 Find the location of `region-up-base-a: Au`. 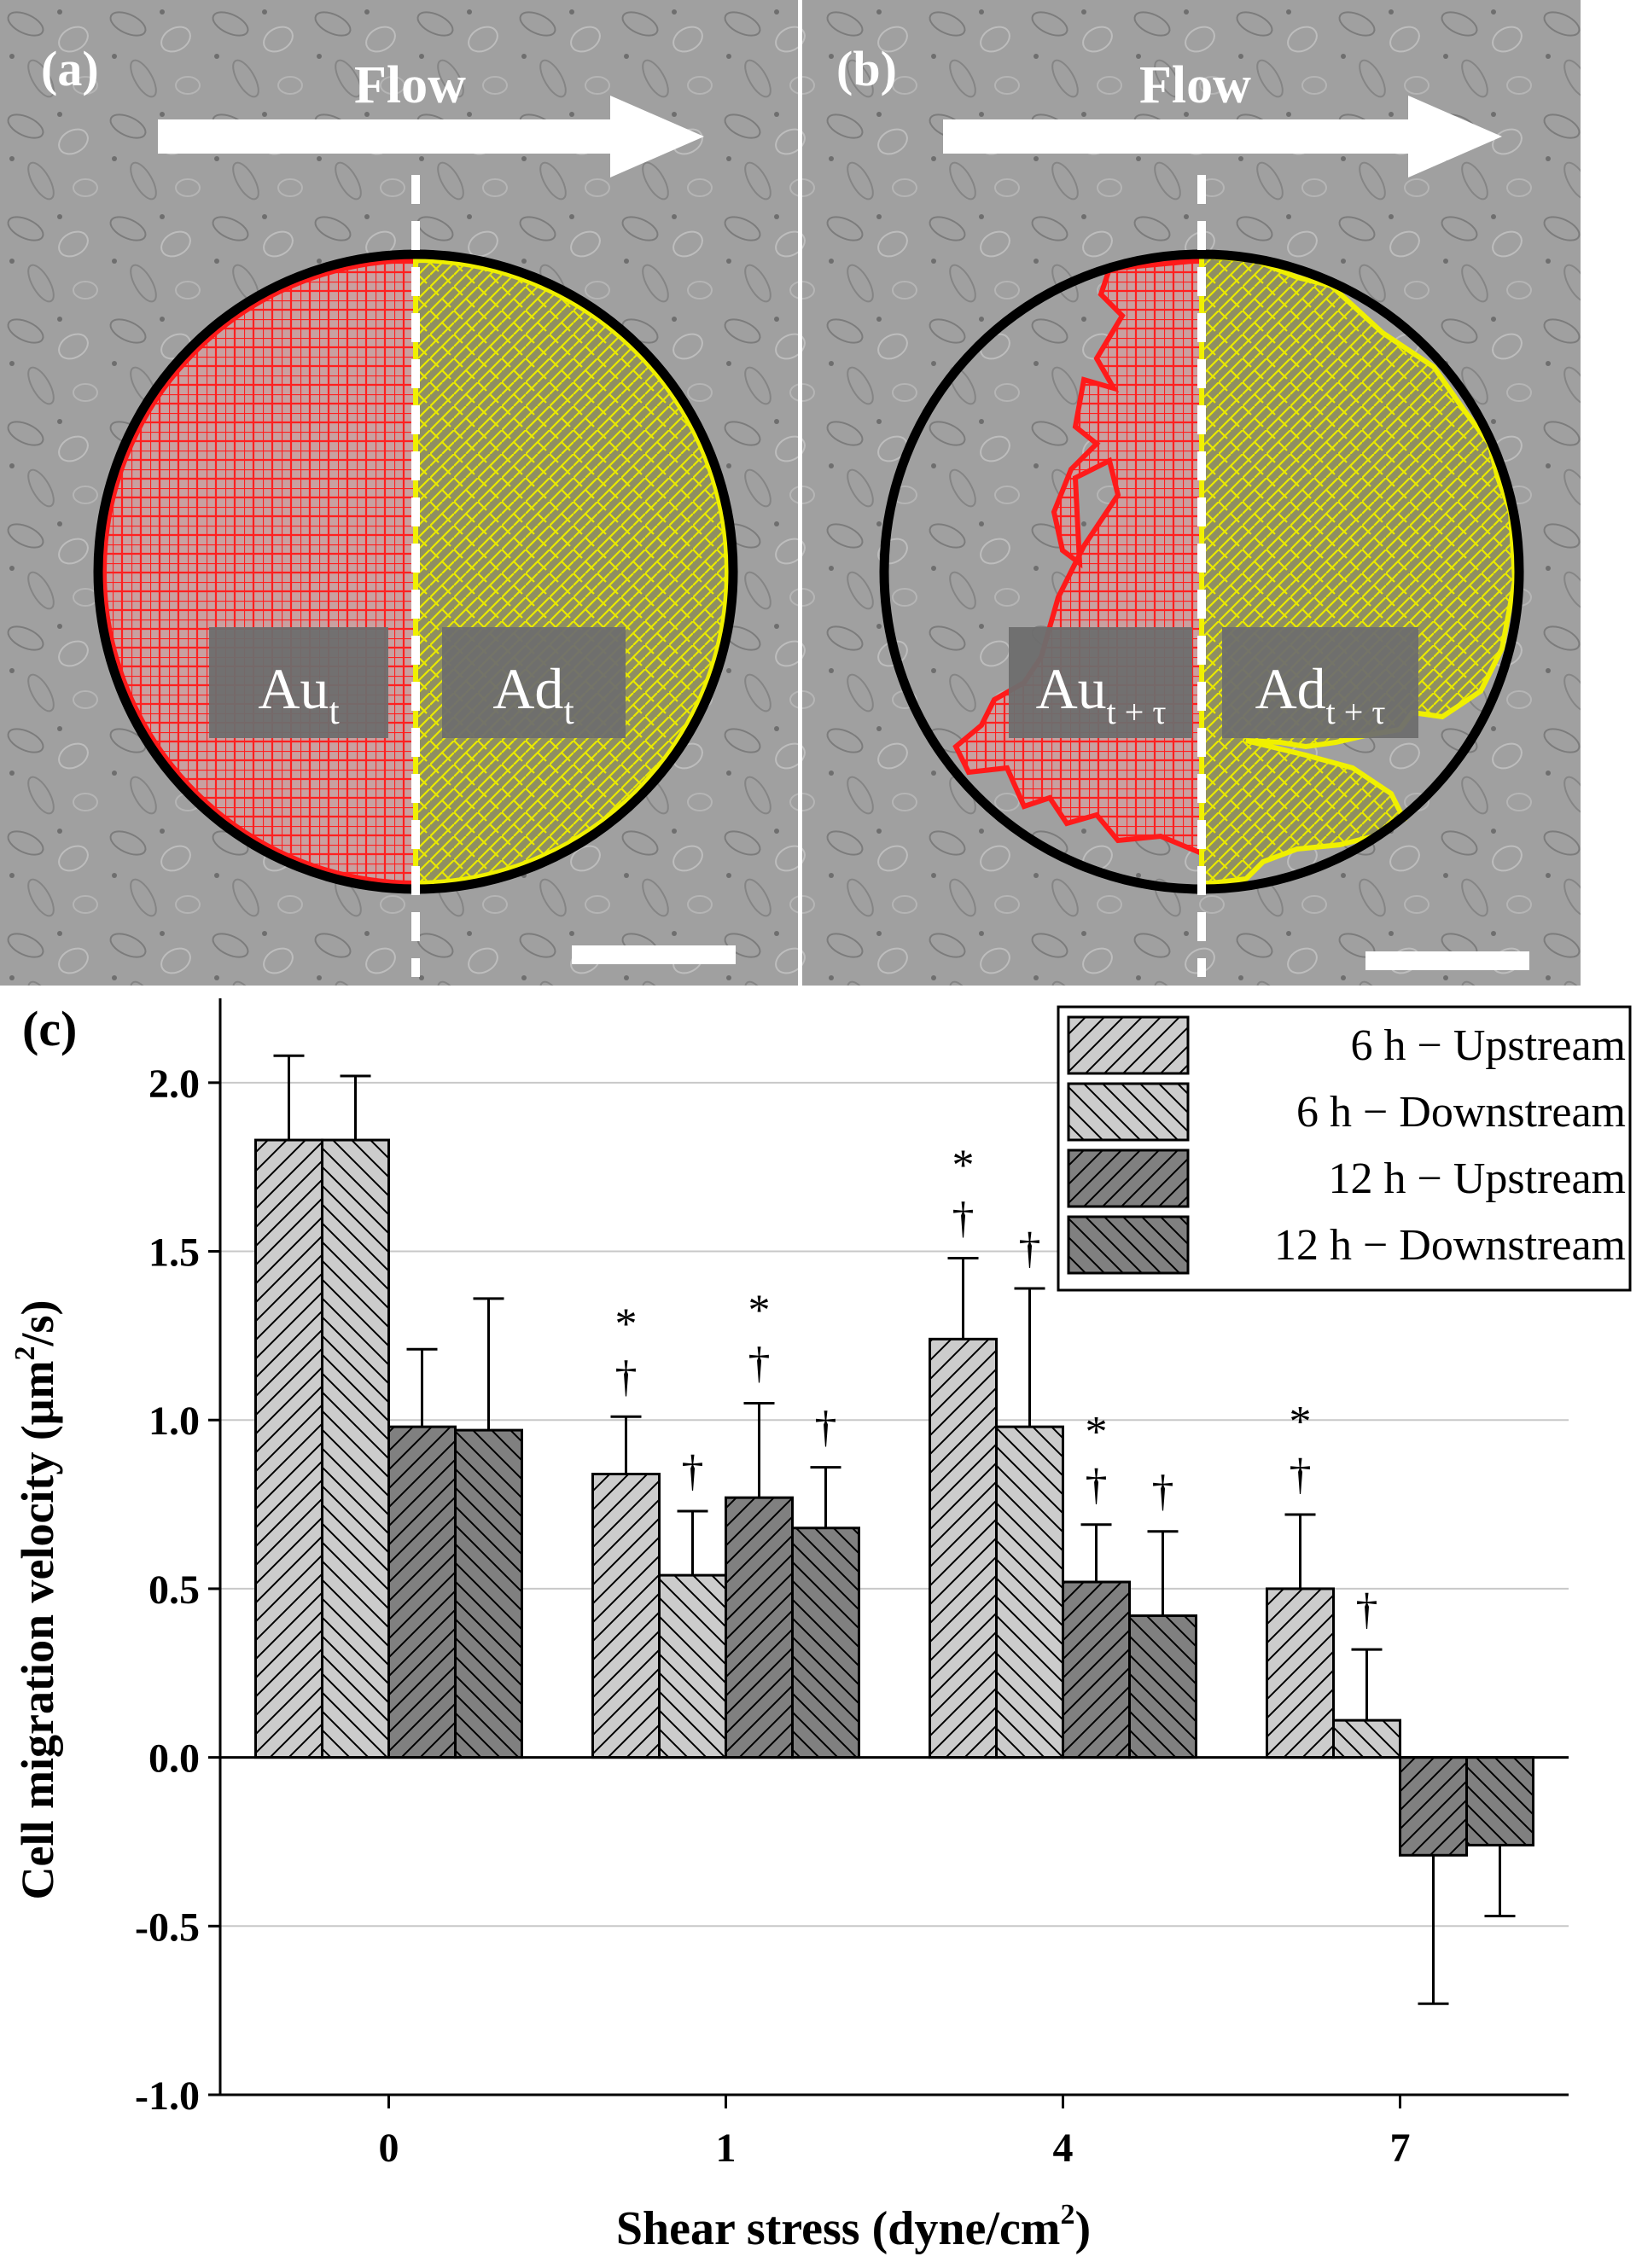

region-up-base-a: Au is located at coordinates (293, 688).